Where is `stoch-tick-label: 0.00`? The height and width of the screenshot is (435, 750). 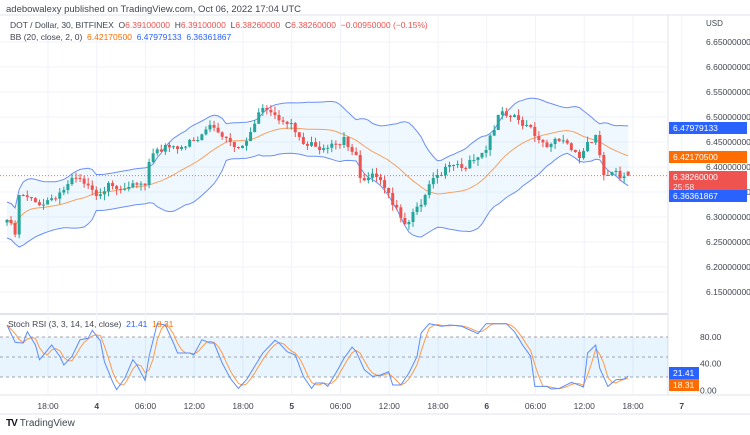
stoch-tick-label: 0.00 is located at coordinates (708, 390).